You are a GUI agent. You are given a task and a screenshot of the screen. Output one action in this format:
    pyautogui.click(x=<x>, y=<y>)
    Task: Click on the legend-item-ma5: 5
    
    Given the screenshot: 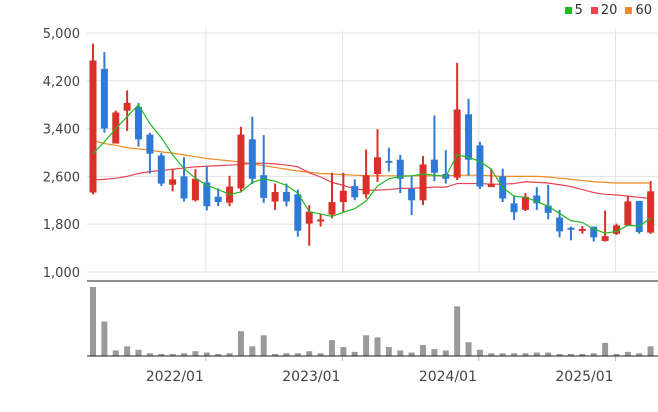 What is the action you would take?
    pyautogui.click(x=573, y=10)
    